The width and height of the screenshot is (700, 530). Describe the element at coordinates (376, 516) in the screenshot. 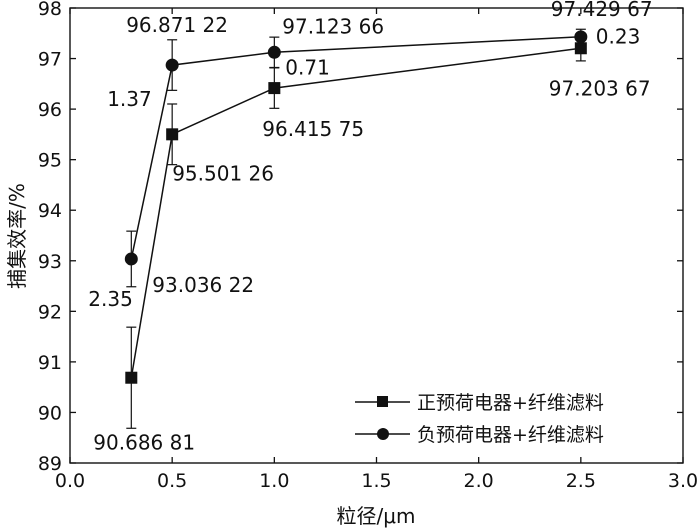

I see `x-axis-title: 粒径/μm` at that location.